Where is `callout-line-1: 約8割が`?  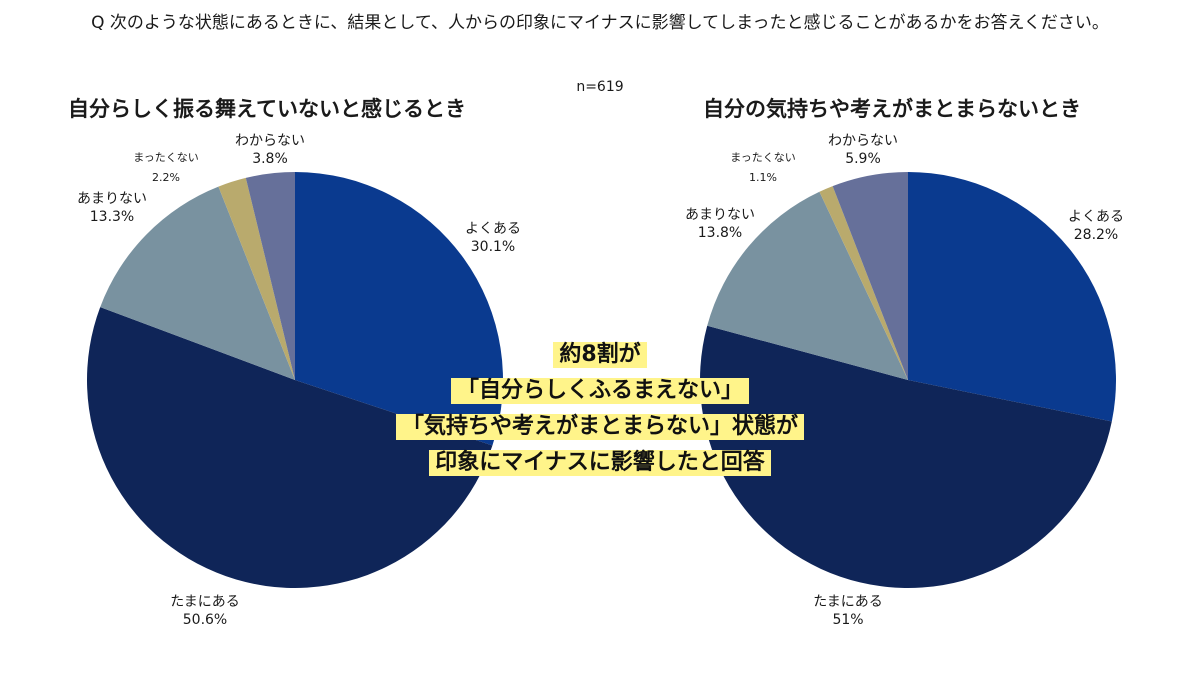 callout-line-1: 約8割が is located at coordinates (600, 355).